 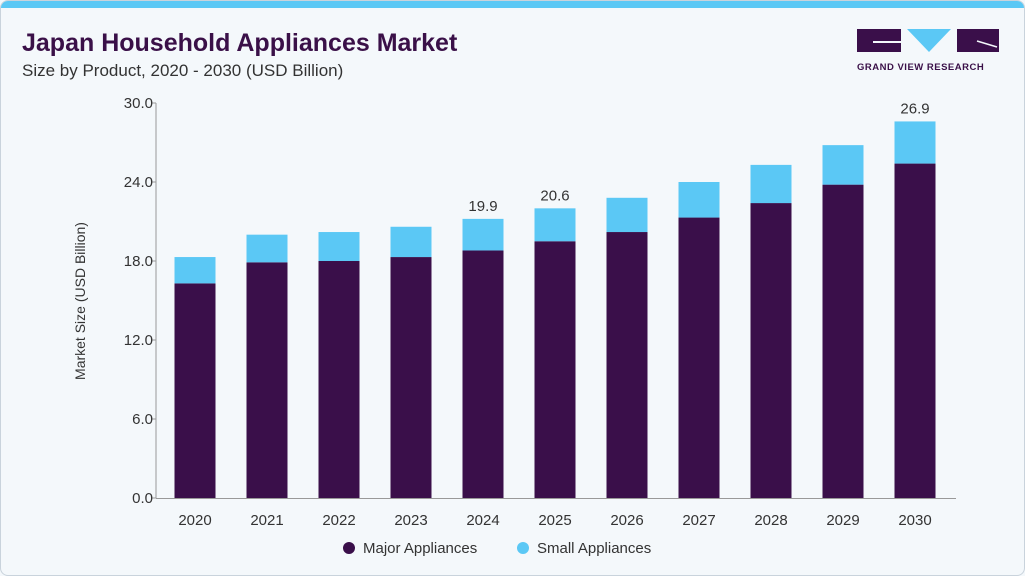 I want to click on bar-small-2027, so click(x=699, y=200).